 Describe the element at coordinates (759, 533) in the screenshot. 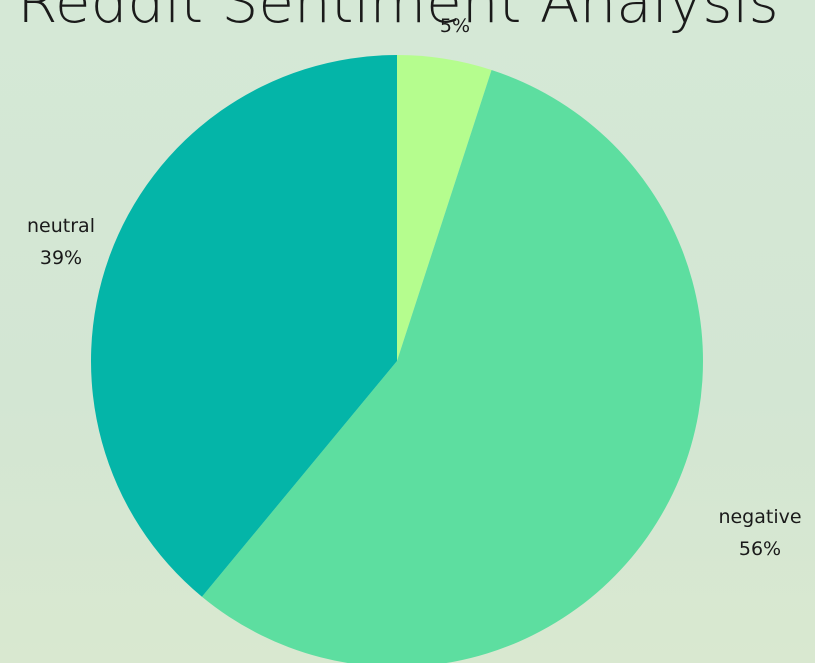

I see `slice-label-negative: negative 56%` at that location.